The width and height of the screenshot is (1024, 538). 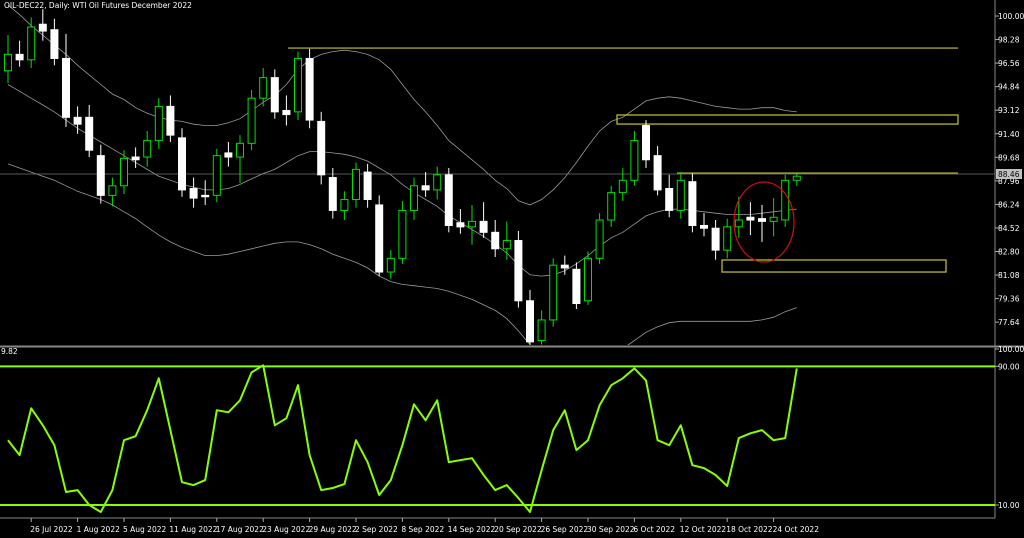 What do you see at coordinates (422, 529) in the screenshot?
I see `x-tick-label: 8 Sep 2022` at bounding box center [422, 529].